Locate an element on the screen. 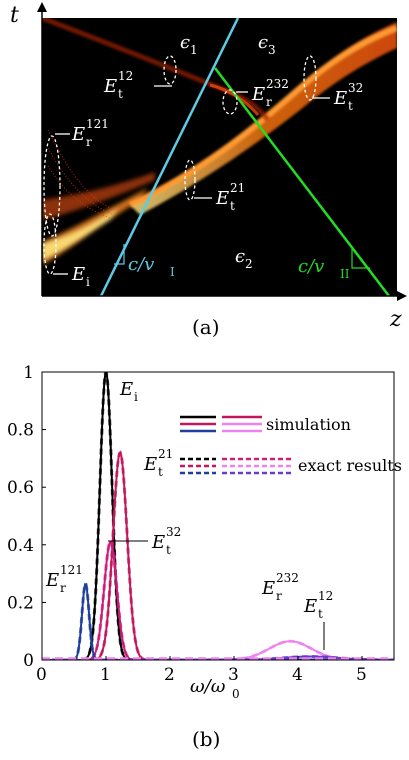  reflected-fringes is located at coordinates (81, 174).